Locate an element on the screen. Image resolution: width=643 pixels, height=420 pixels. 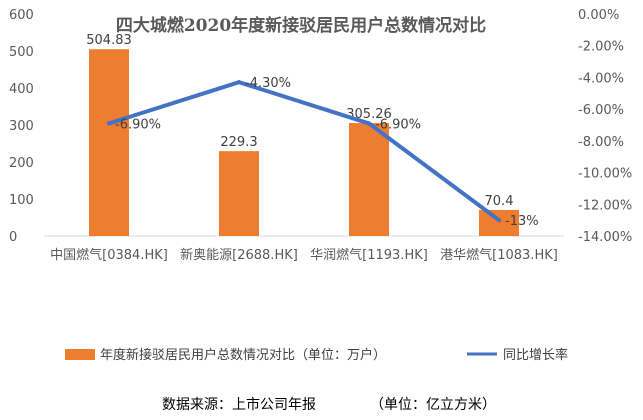
category-label: 港华燃气[1083.HK] is located at coordinates (499, 255).